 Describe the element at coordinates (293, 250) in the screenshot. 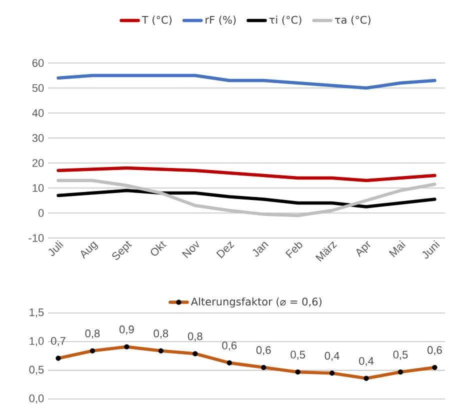

I see `x-tick-label: Feb` at that location.